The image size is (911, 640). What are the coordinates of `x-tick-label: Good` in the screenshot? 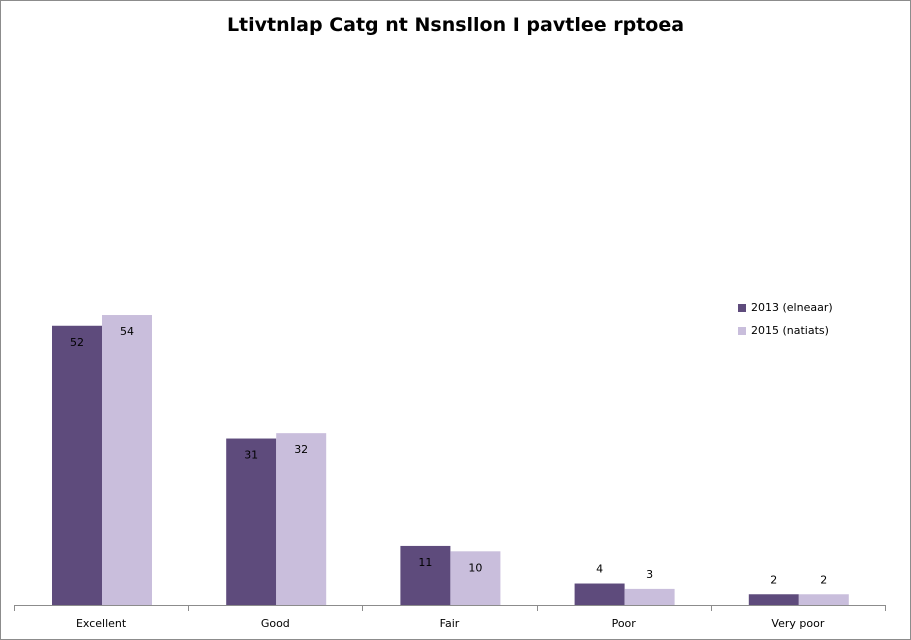 It's located at (275, 623).